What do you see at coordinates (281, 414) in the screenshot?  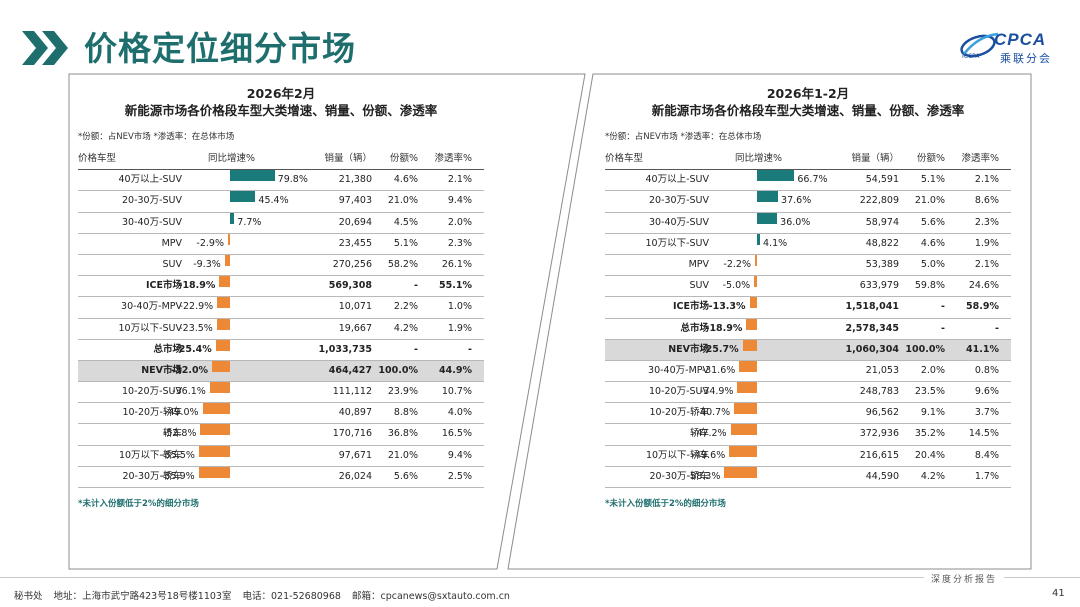 I see `table-row: 10-20万-轿车 -49.0% 40,897 8.8% 4.0%` at bounding box center [281, 414].